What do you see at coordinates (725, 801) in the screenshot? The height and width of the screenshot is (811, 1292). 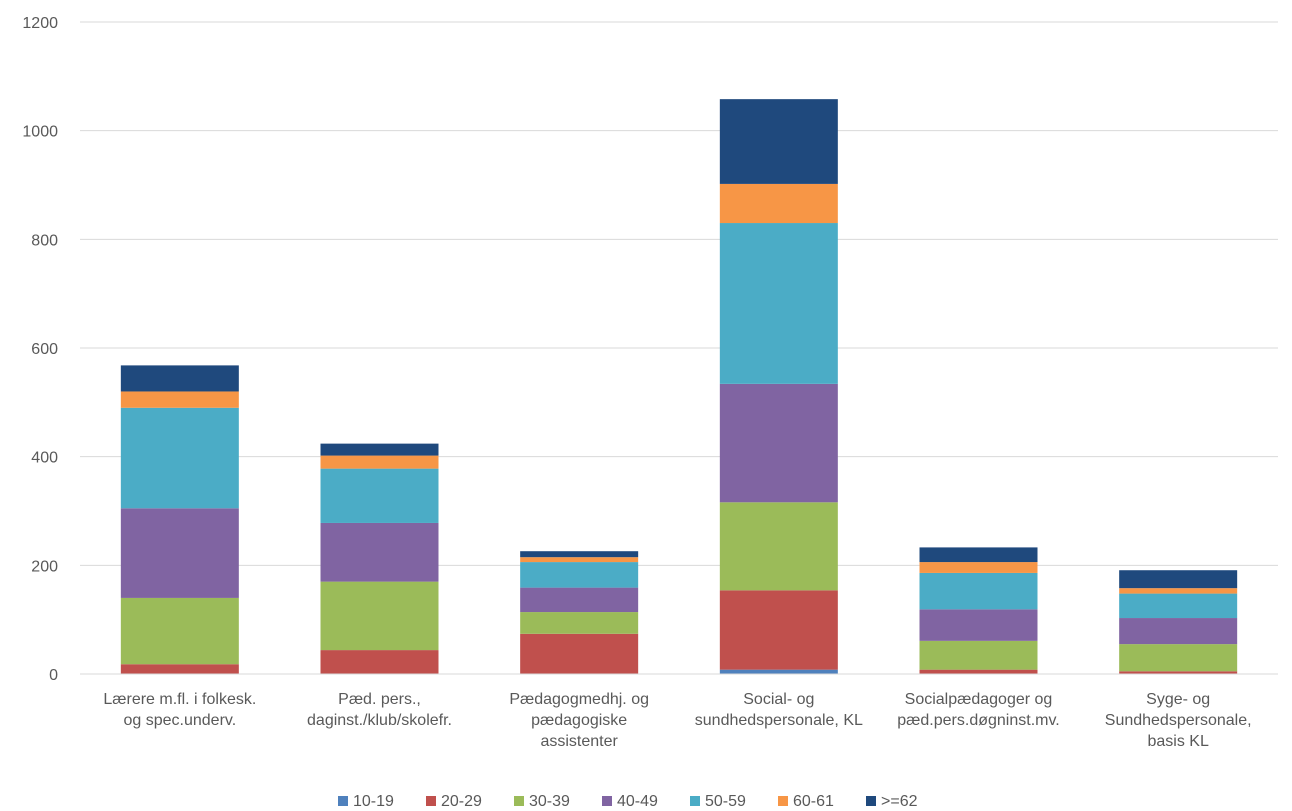 I see `legend-label: 50-59` at bounding box center [725, 801].